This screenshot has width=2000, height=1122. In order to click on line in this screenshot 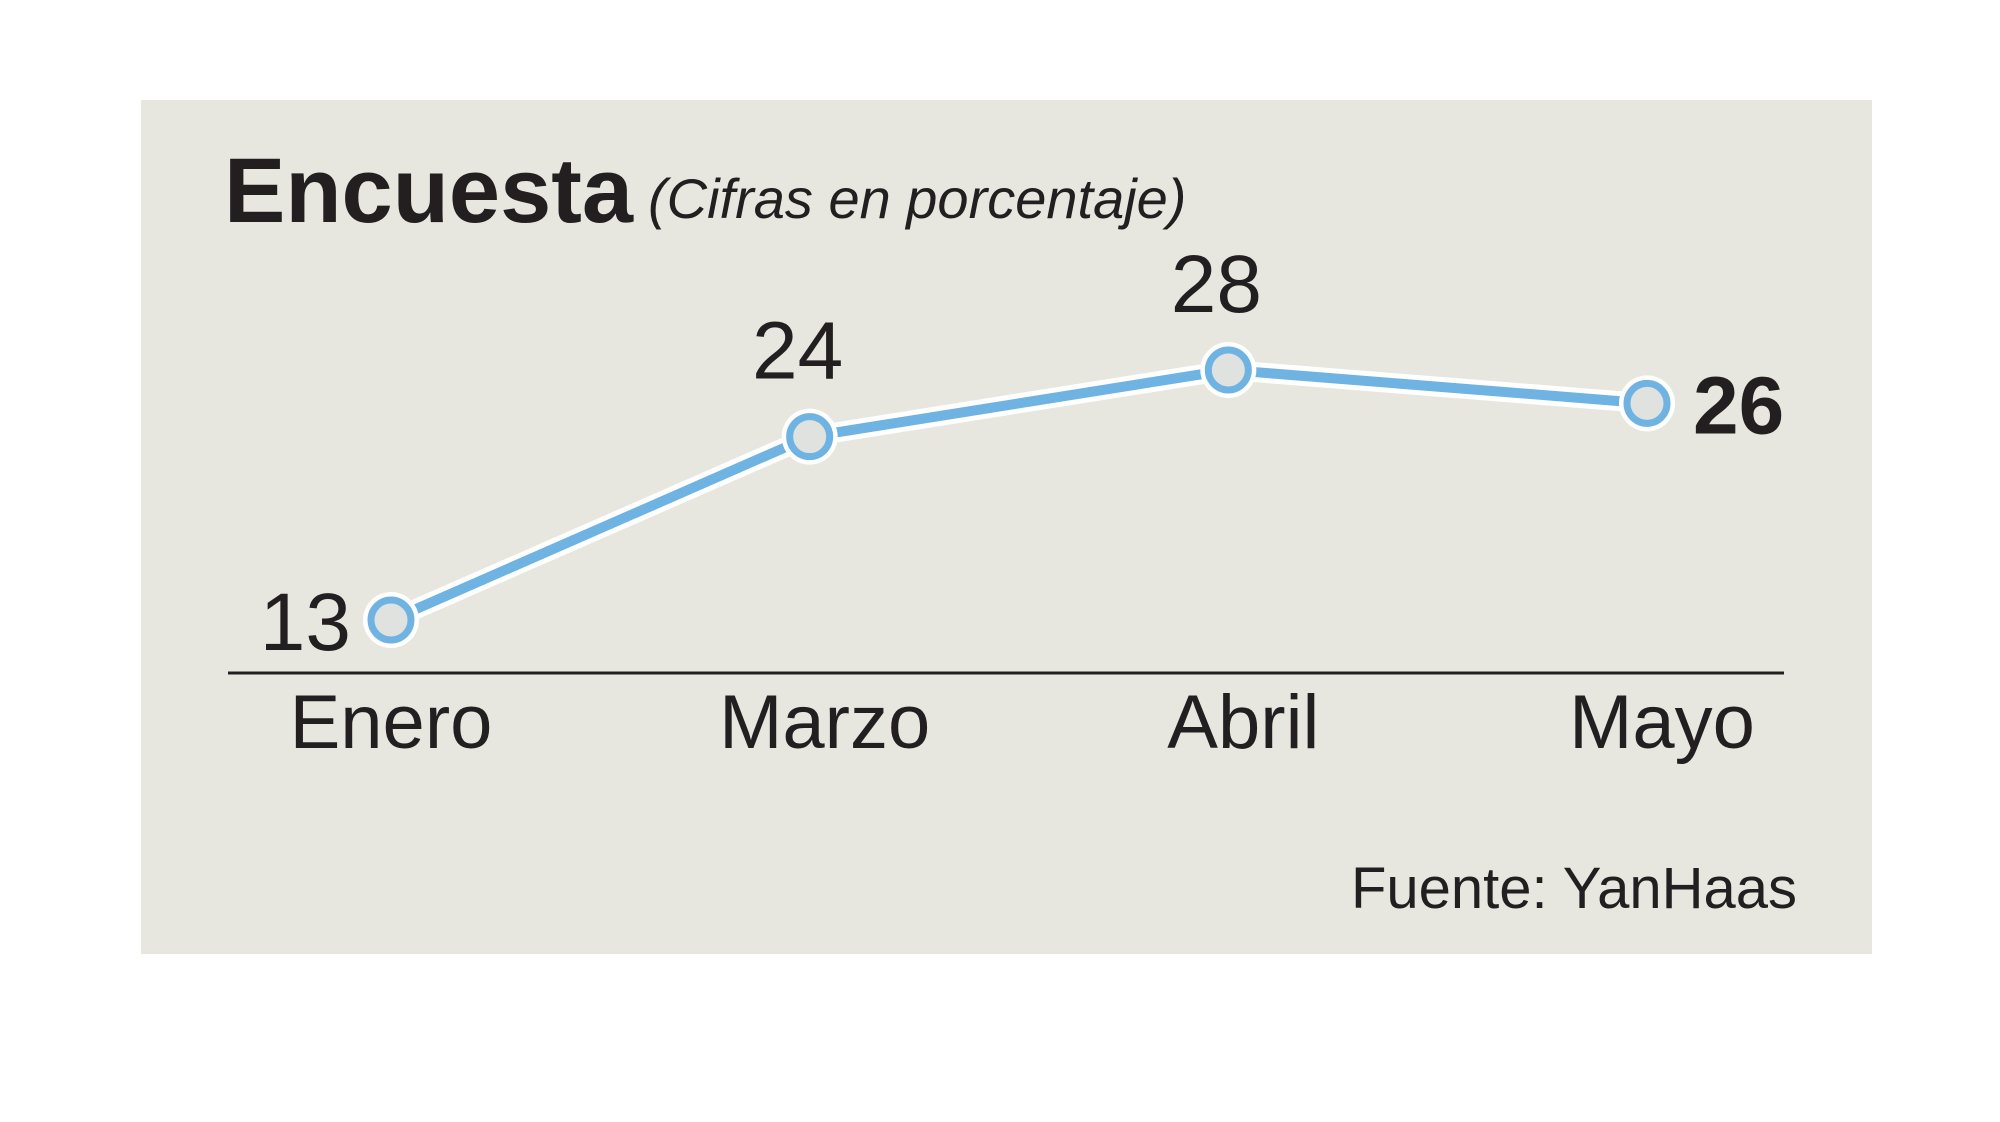, I will do `click(1018, 495)`.